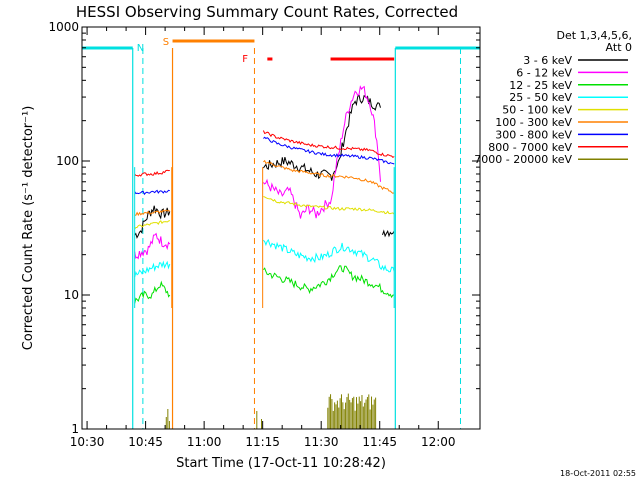 Image resolution: width=640 pixels, height=480 pixels. I want to click on legend-label: 300 - 800 keV, so click(533, 134).